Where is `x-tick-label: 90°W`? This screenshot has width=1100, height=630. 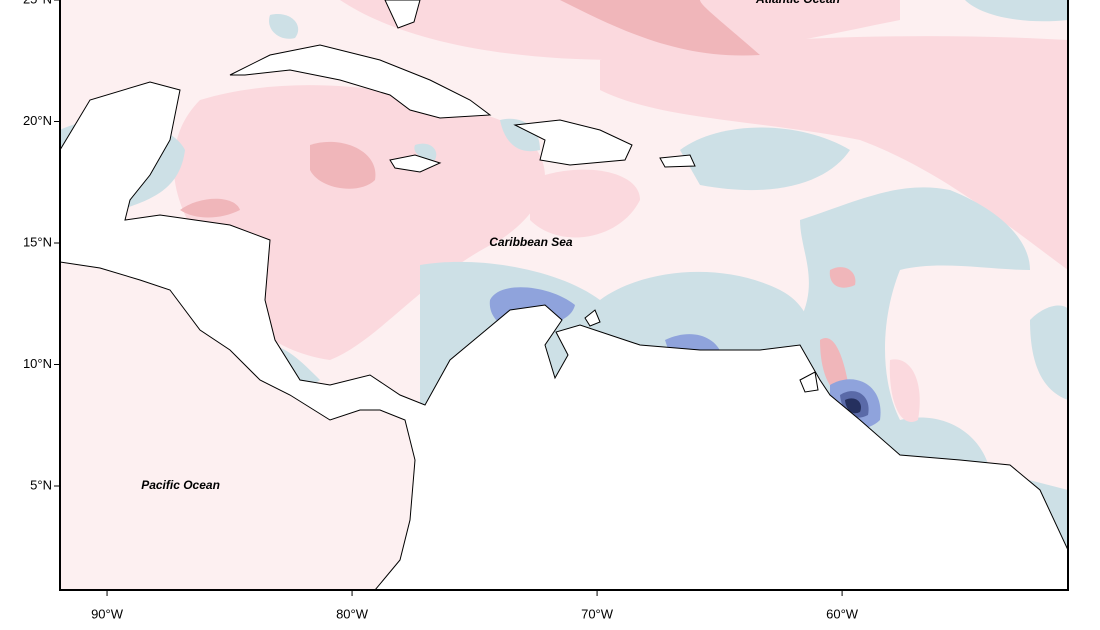
x-tick-label: 90°W is located at coordinates (107, 613).